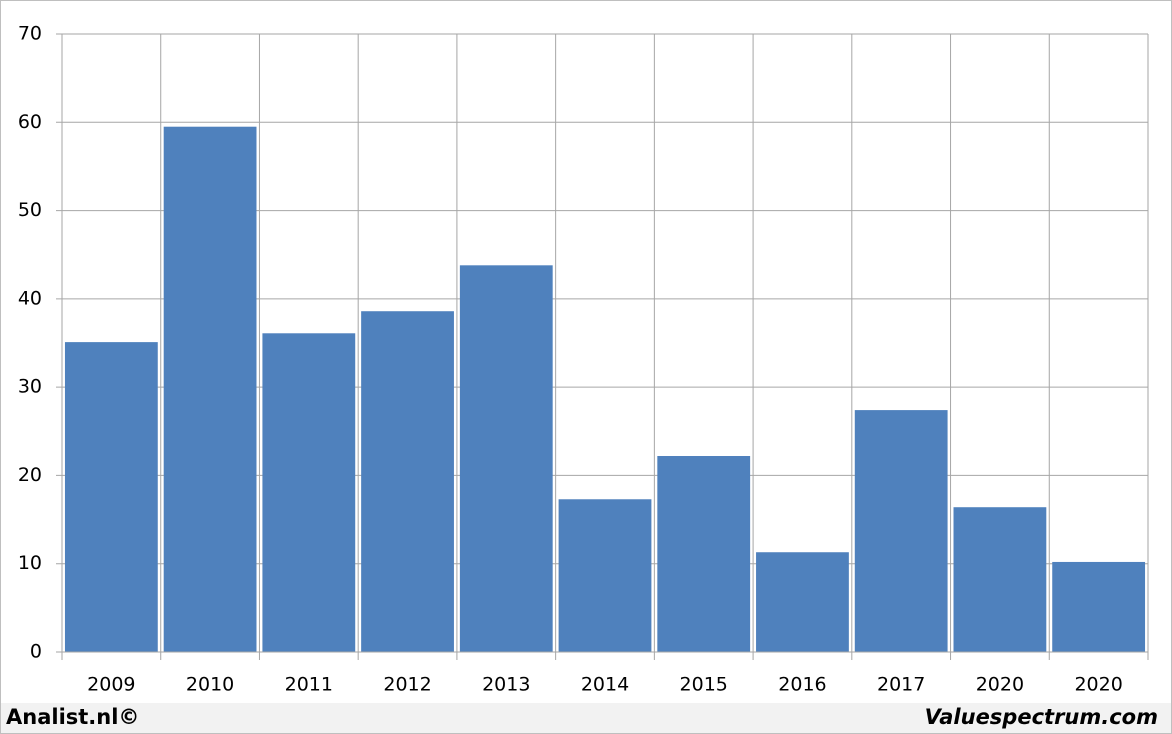  What do you see at coordinates (30, 387) in the screenshot?
I see `y-tick-label: 30` at bounding box center [30, 387].